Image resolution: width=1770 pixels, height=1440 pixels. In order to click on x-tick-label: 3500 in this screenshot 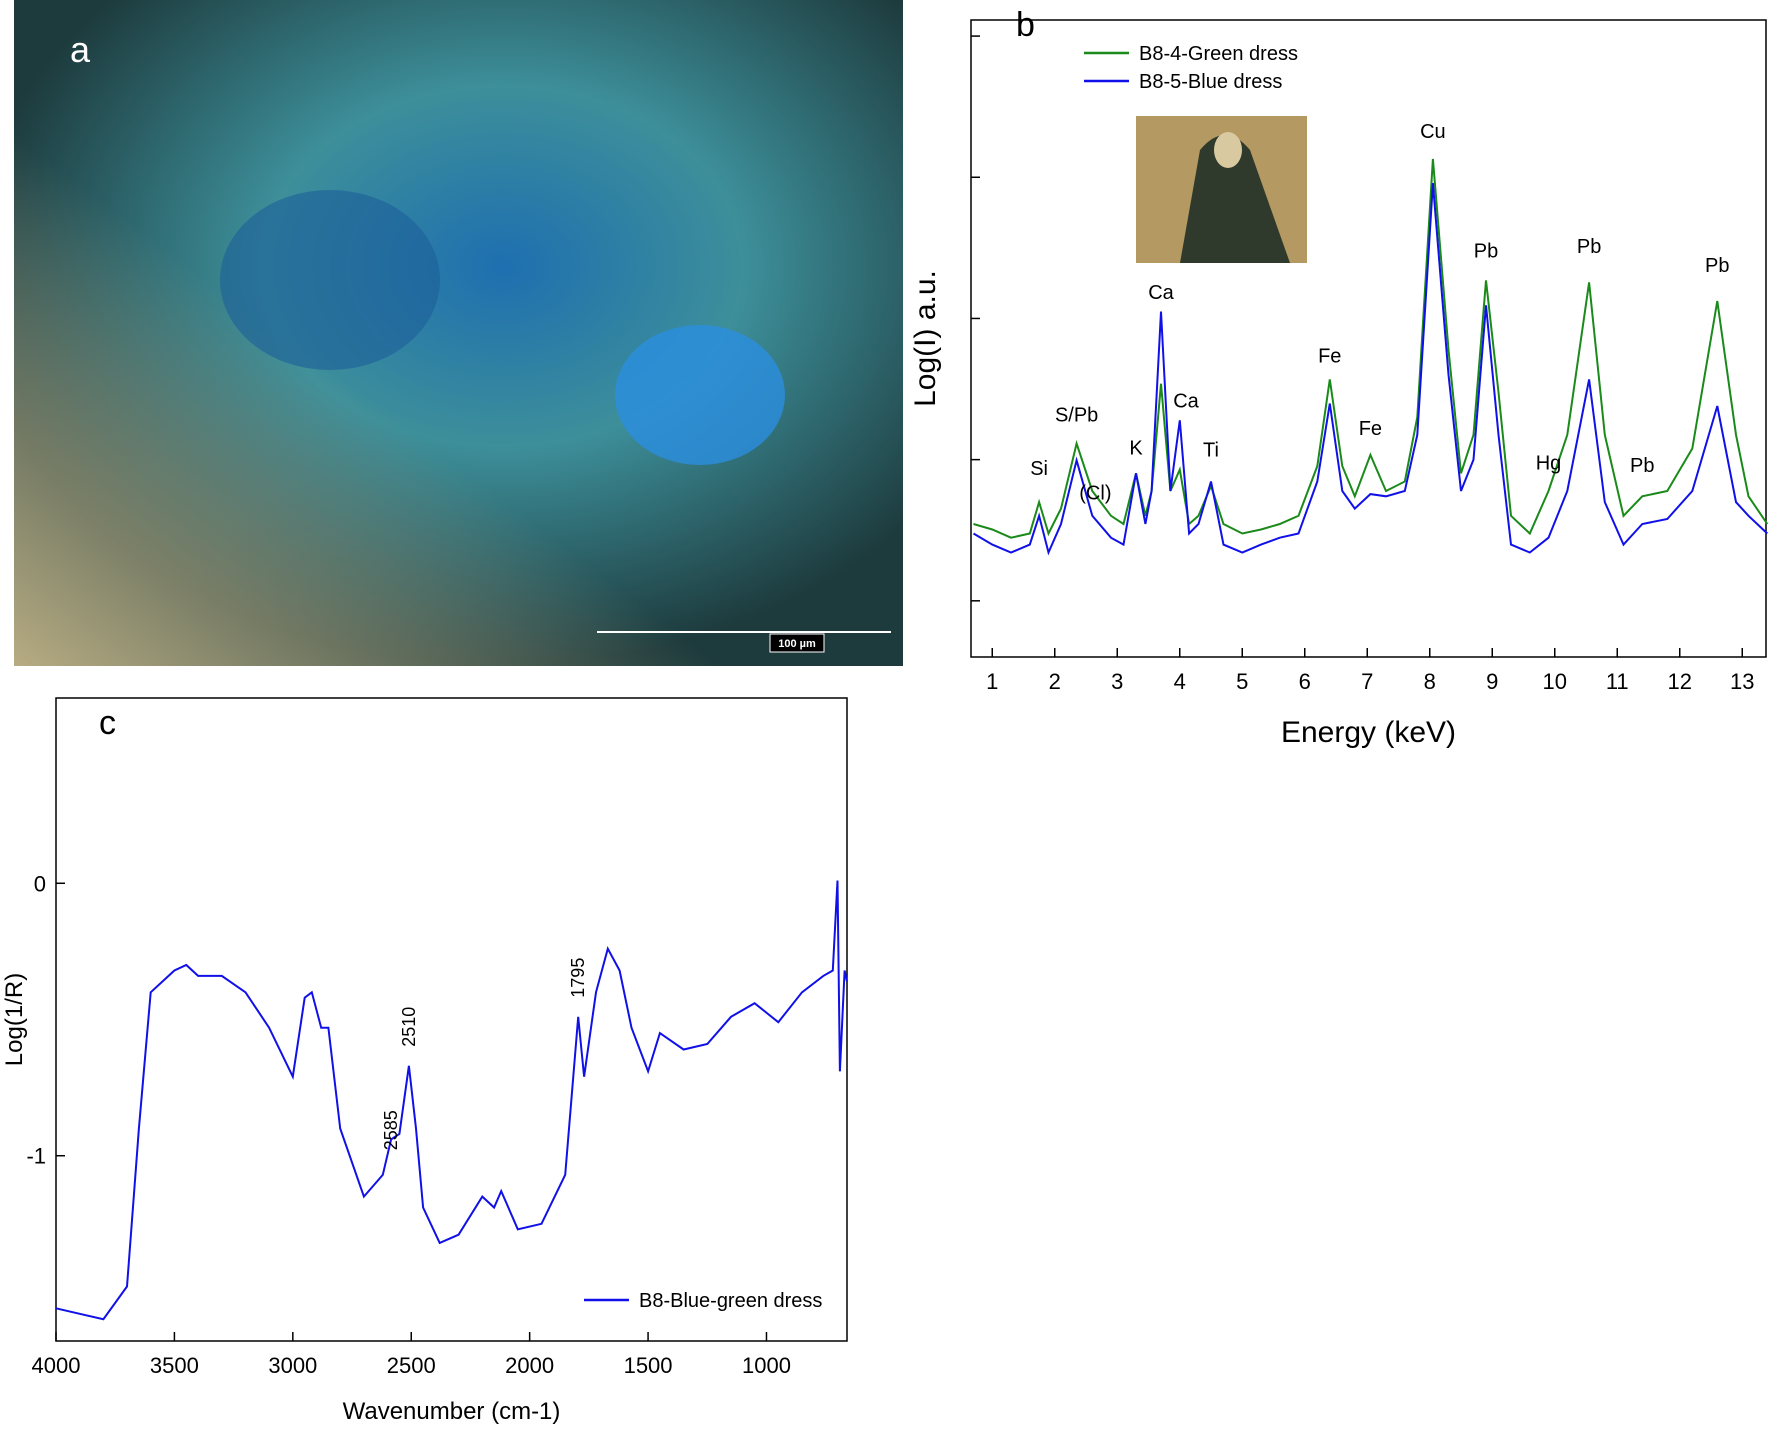, I will do `click(174, 1365)`.